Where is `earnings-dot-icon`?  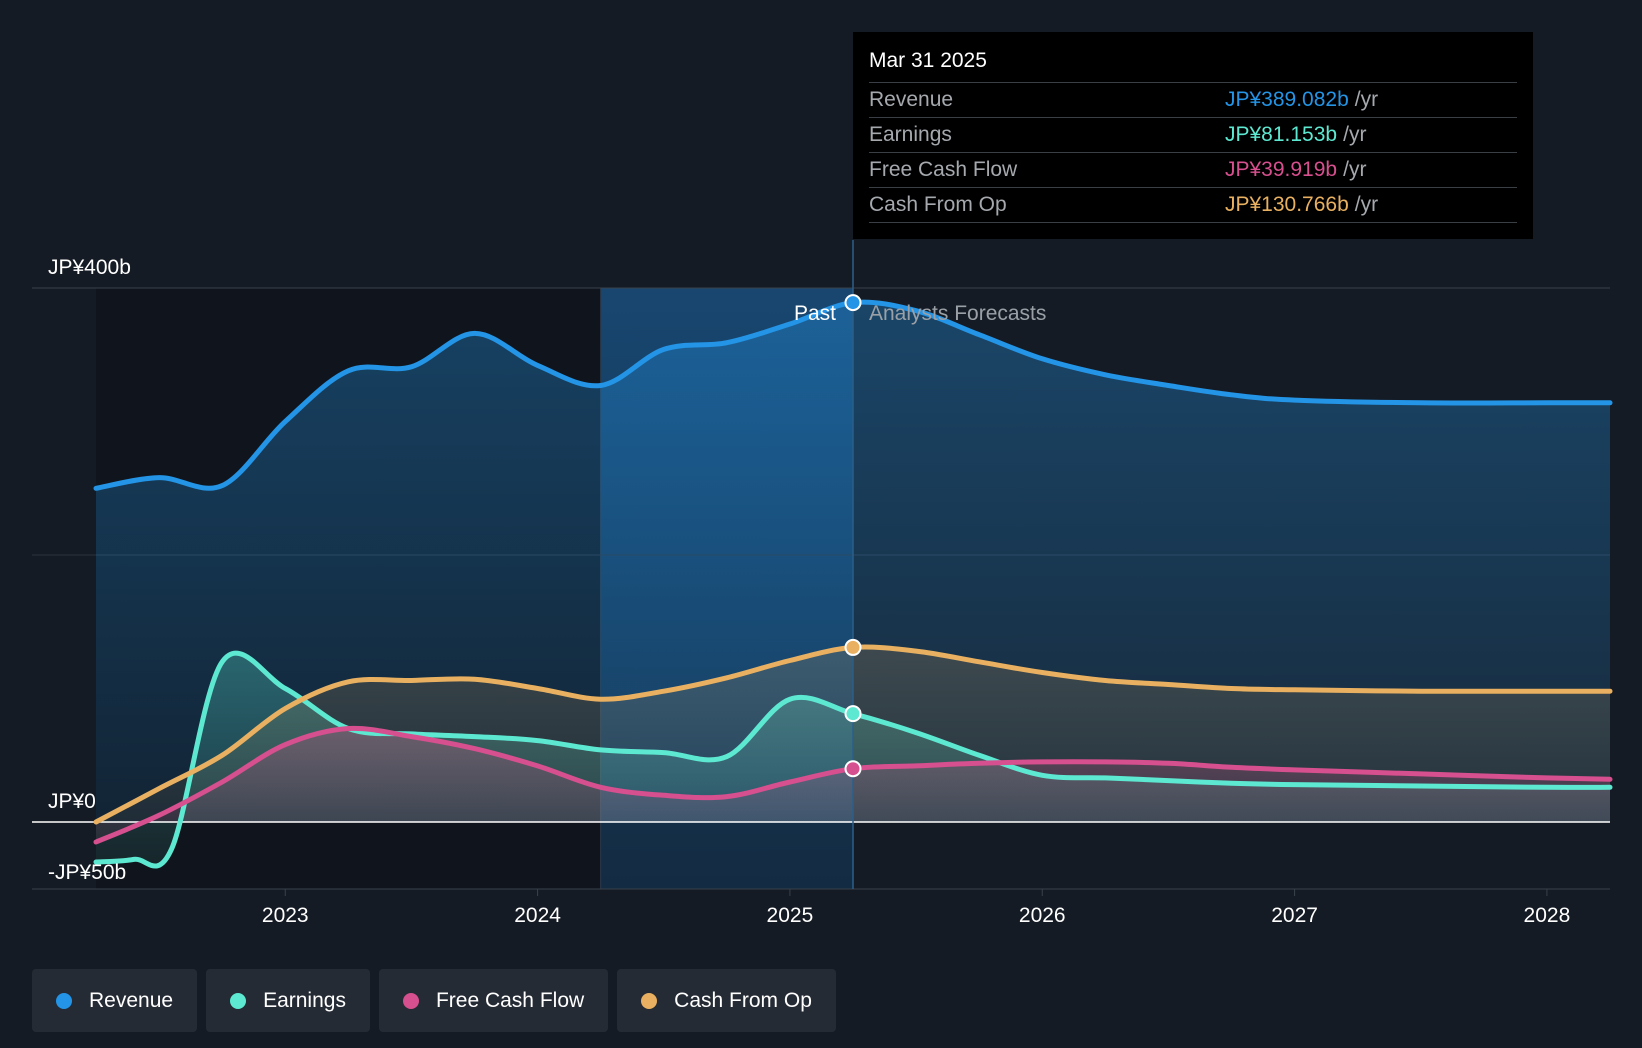 earnings-dot-icon is located at coordinates (238, 1000).